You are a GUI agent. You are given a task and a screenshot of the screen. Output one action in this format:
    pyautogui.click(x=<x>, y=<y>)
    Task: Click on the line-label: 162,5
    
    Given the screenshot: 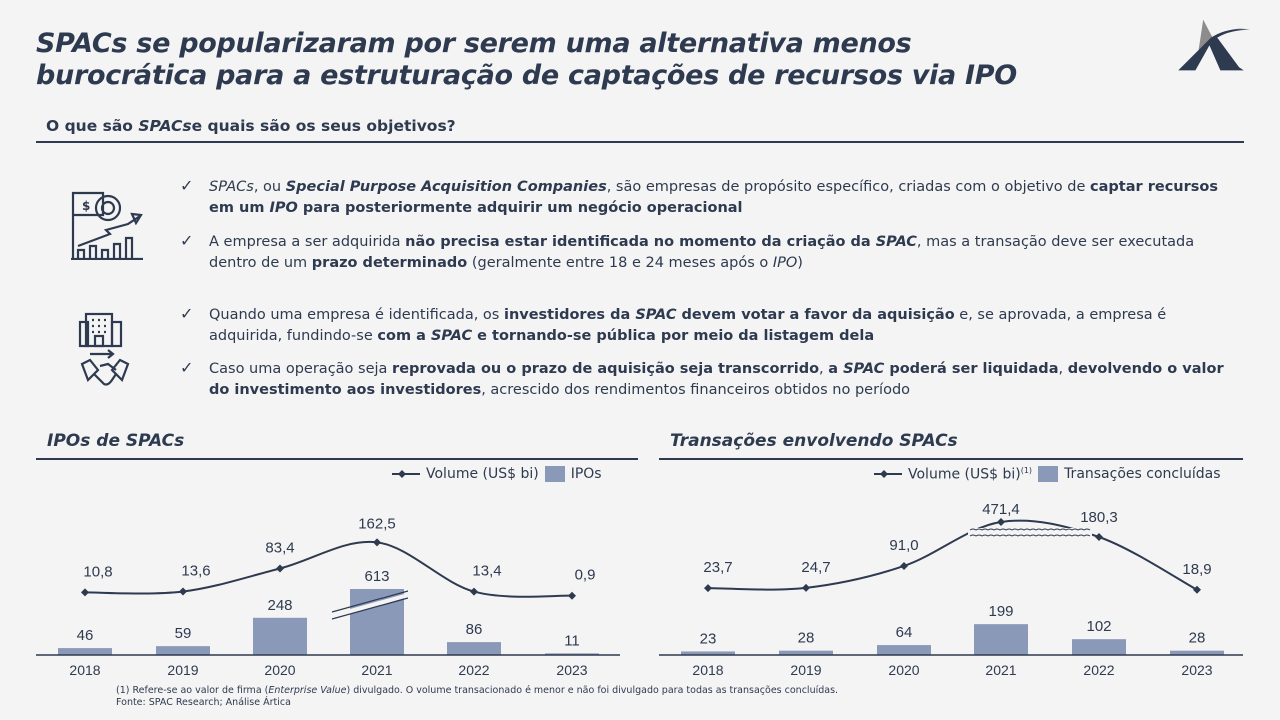 What is the action you would take?
    pyautogui.click(x=377, y=523)
    